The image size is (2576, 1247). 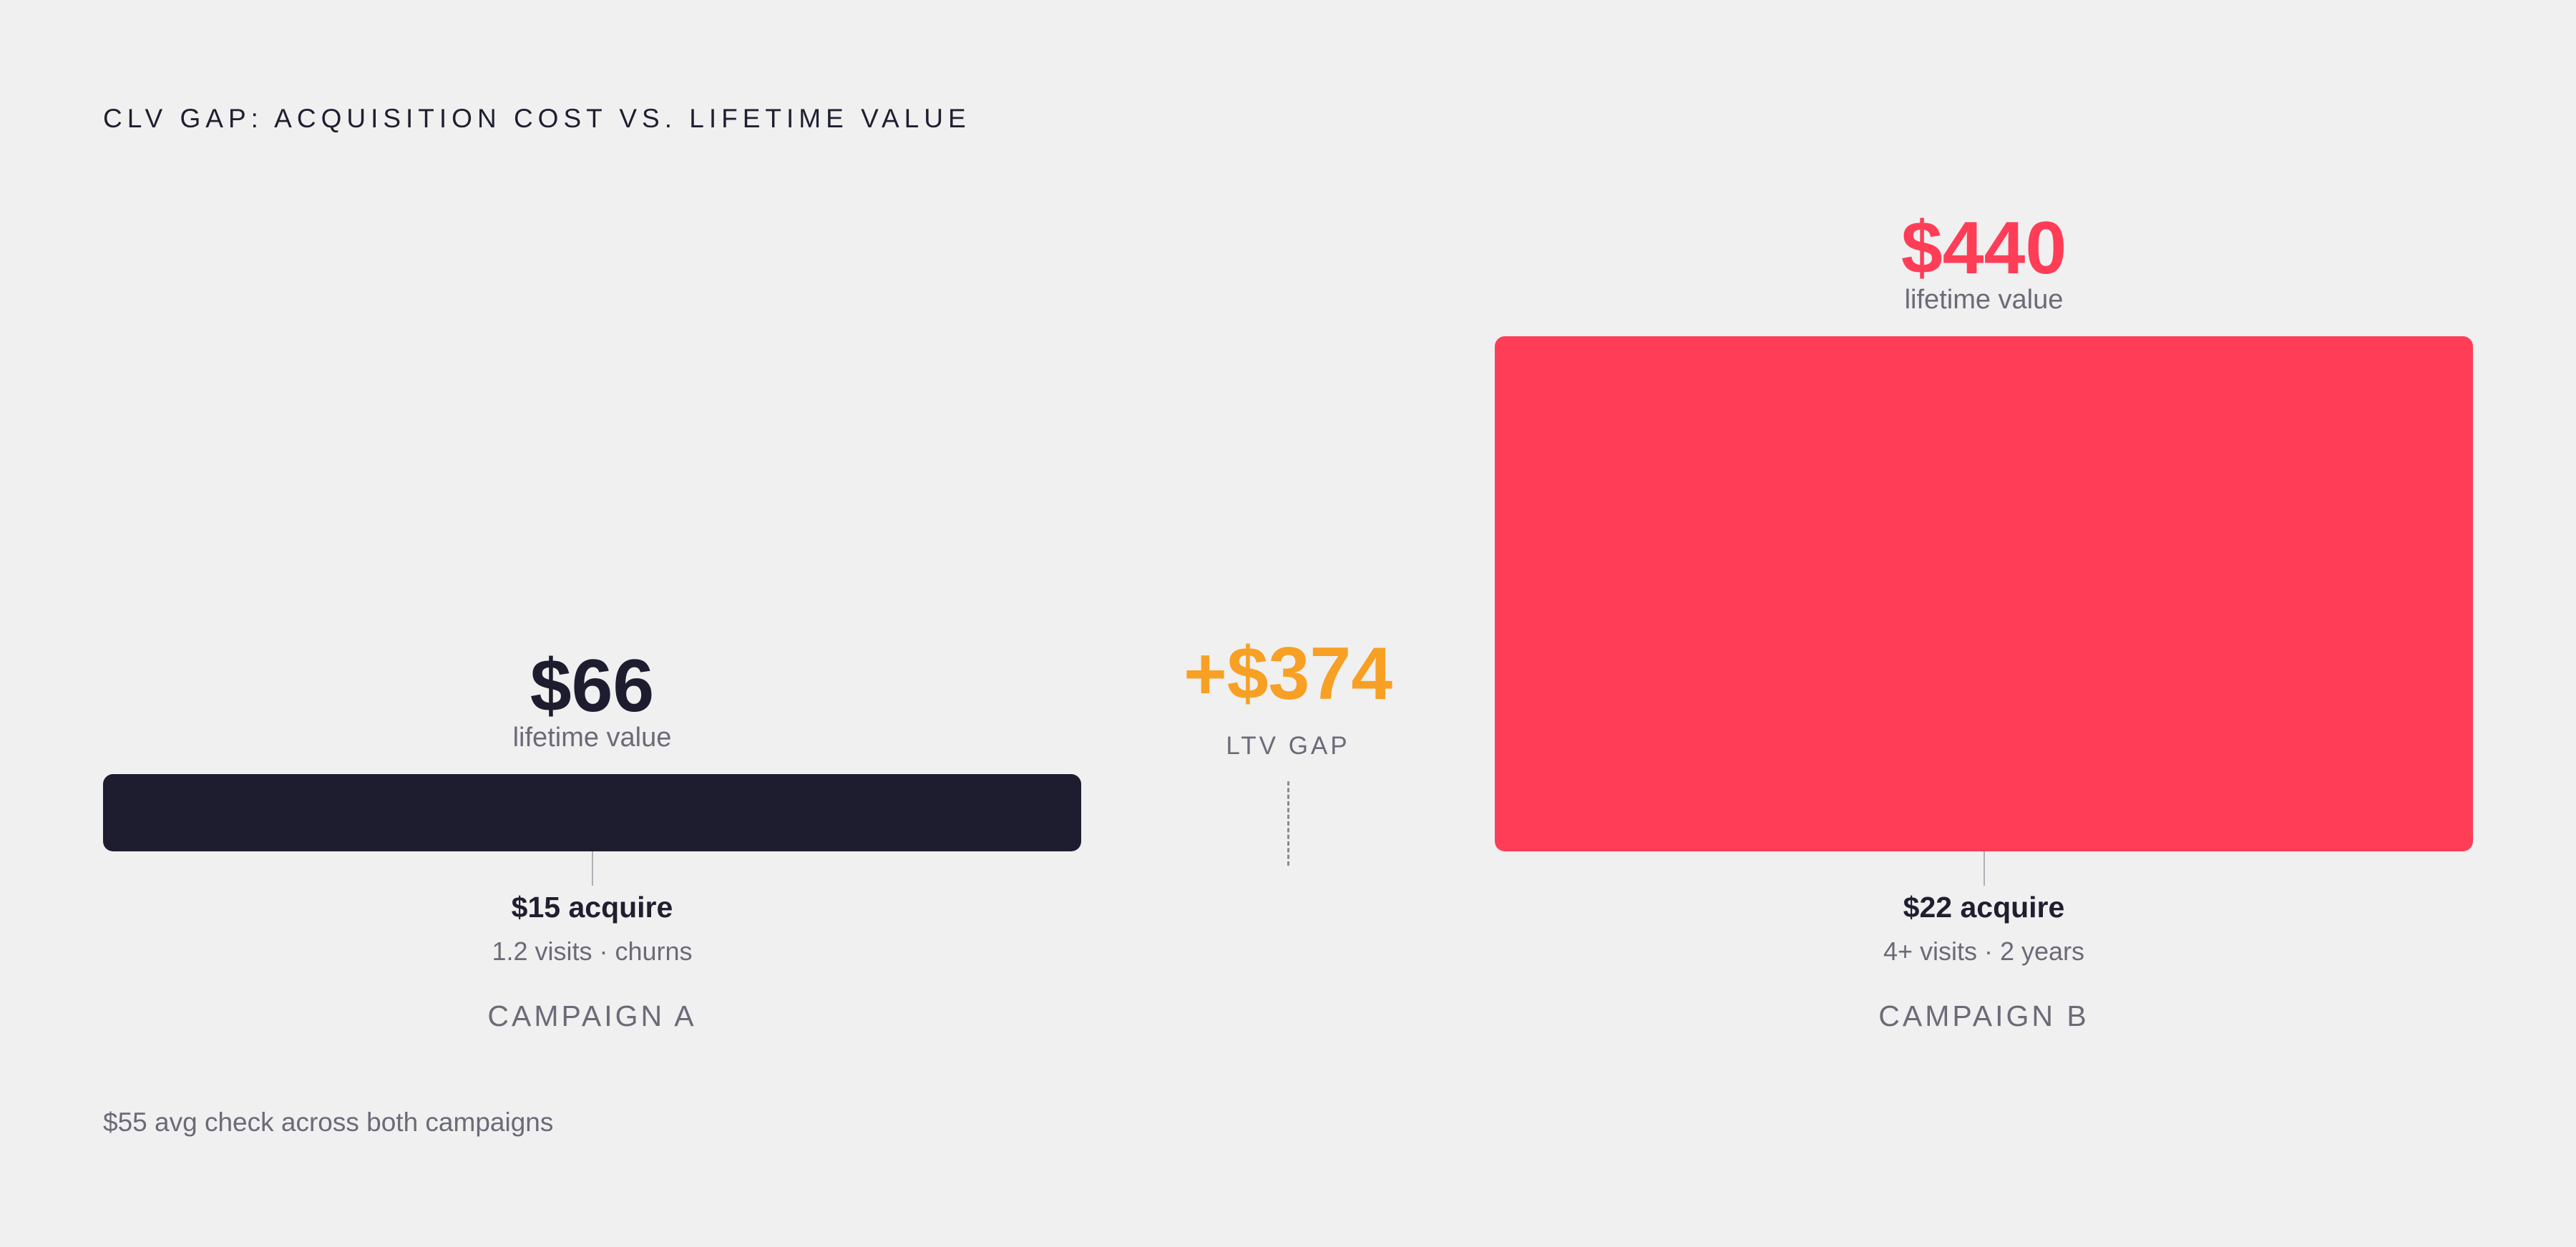 What do you see at coordinates (592, 907) in the screenshot?
I see `campaign-a-acquire-cost: $15 acquire` at bounding box center [592, 907].